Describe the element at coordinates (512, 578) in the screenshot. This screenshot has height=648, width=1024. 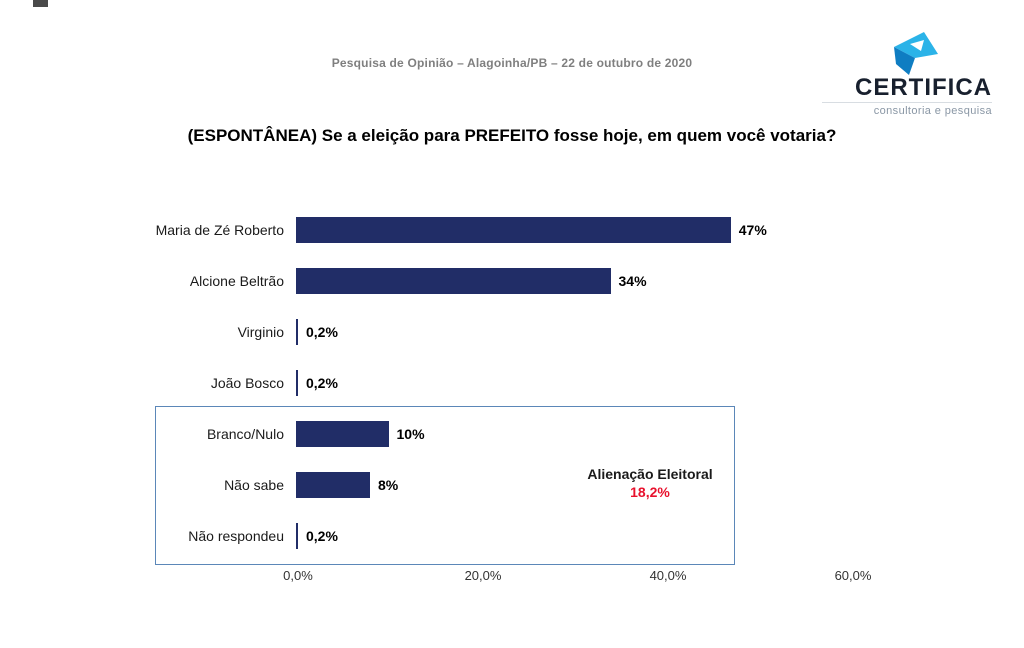
I see `x-axis: 0,0% 20,0% 40,0% 60,0%` at that location.